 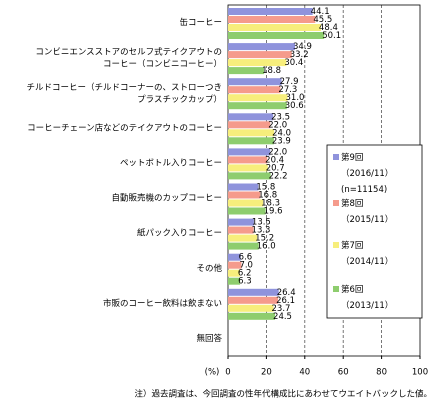 I want to click on category-label: 市販のコーヒー飲料は飲まない, so click(x=162, y=303).